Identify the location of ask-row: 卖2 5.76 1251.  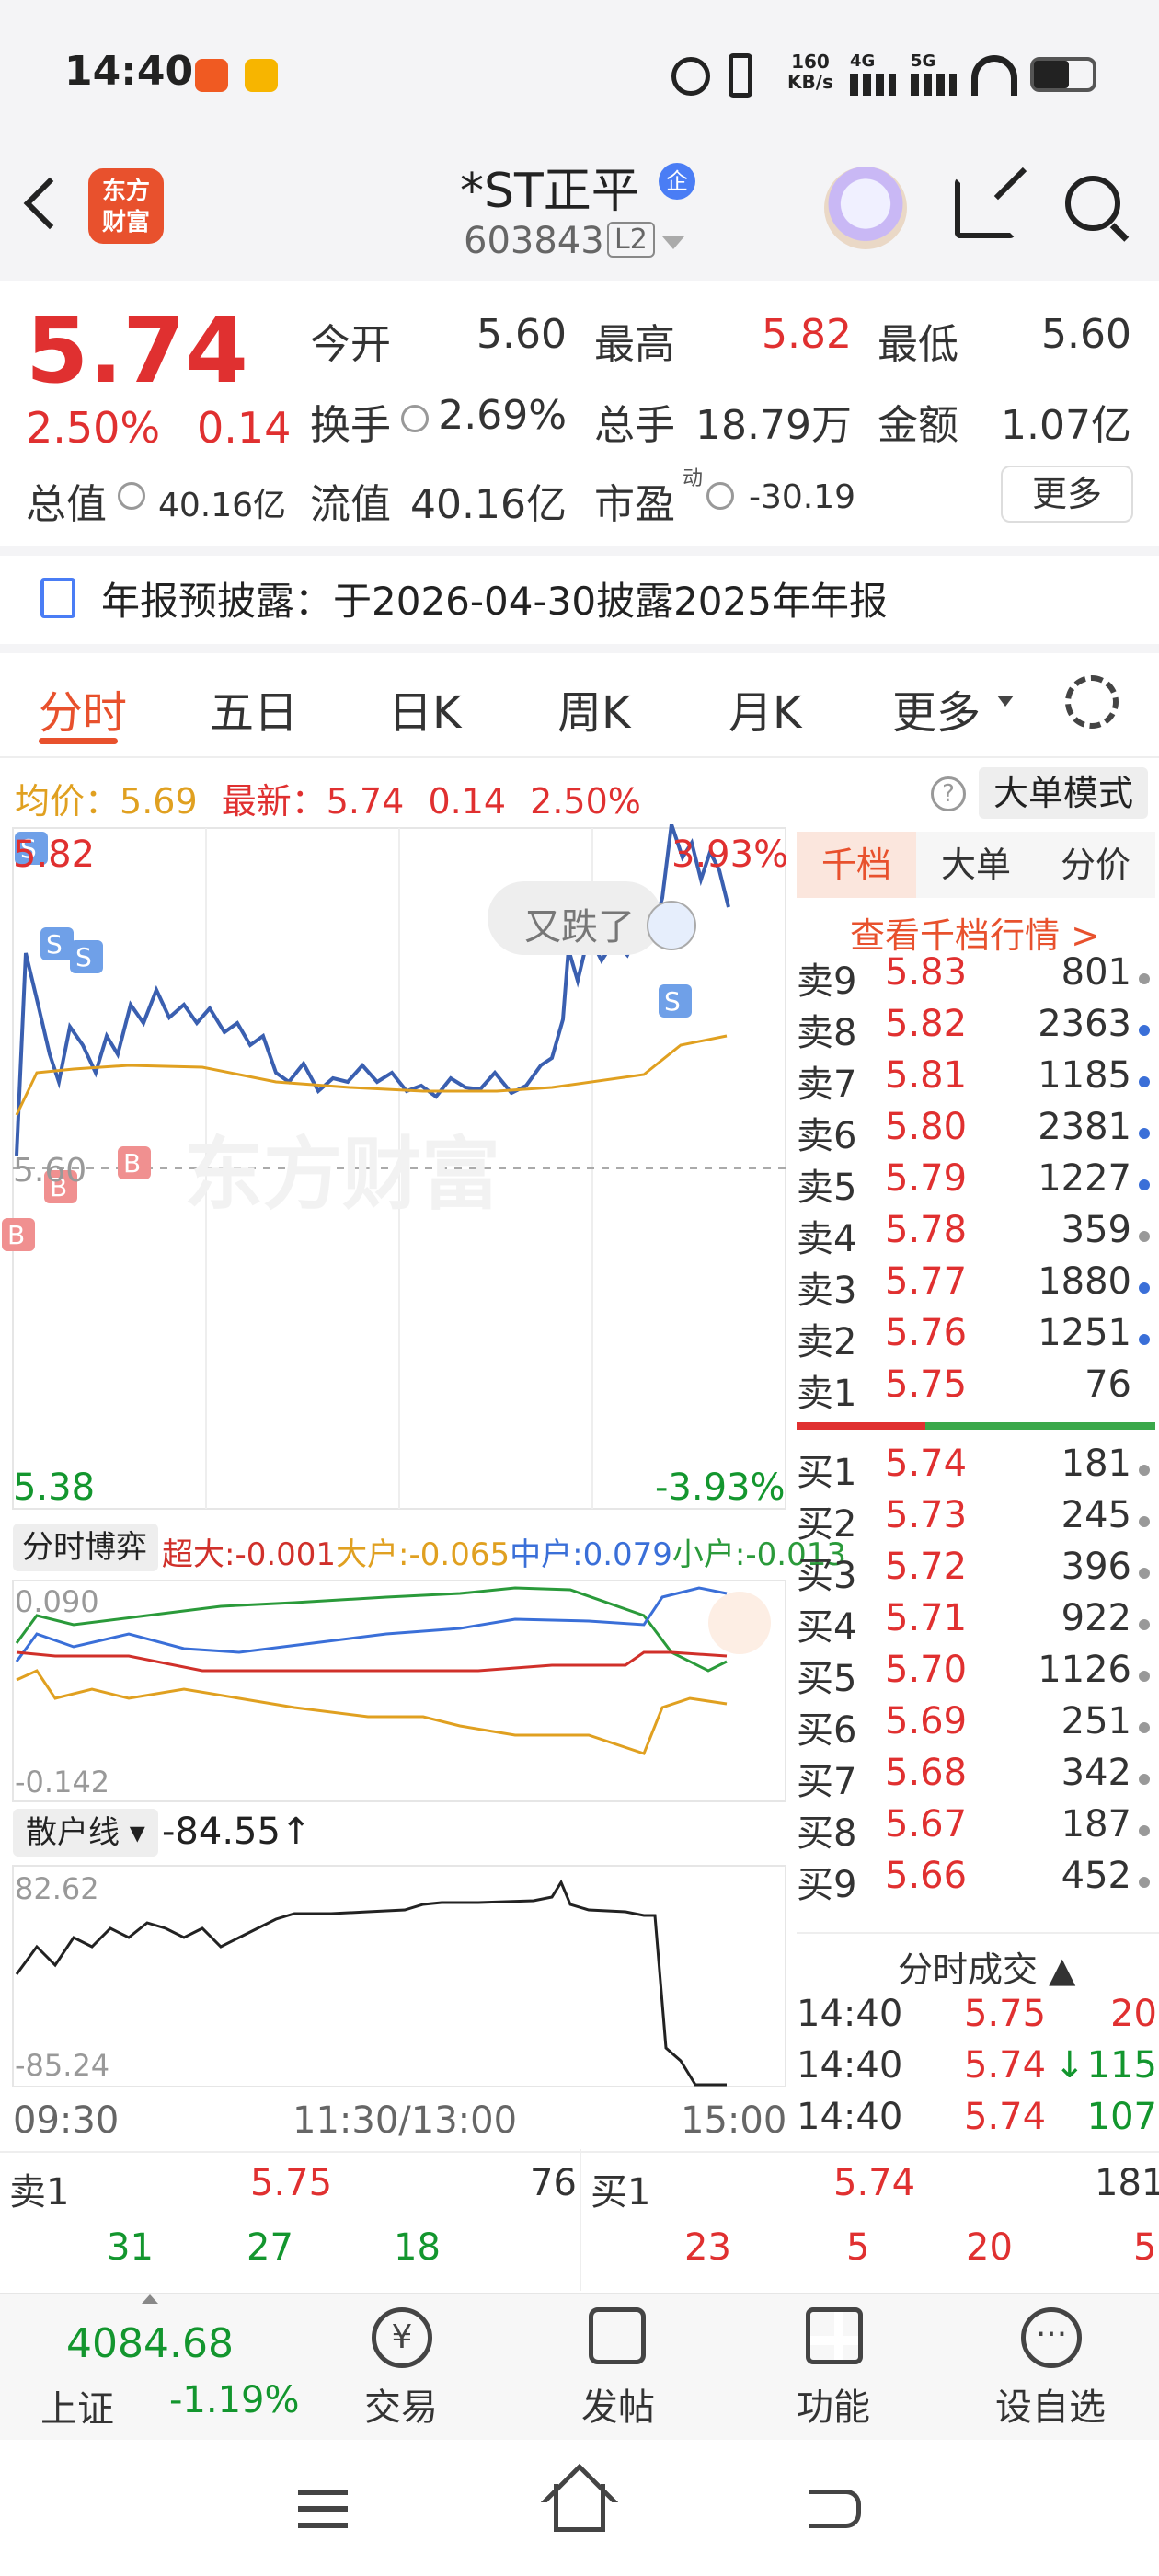
(976, 1337).